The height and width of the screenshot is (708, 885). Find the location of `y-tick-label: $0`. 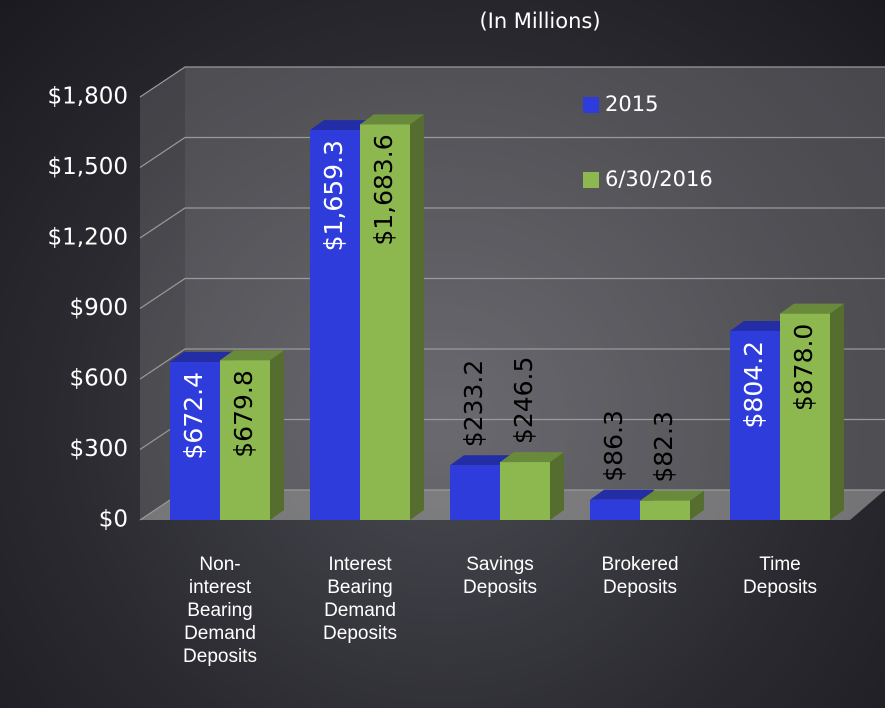

y-tick-label: $0 is located at coordinates (113, 520).